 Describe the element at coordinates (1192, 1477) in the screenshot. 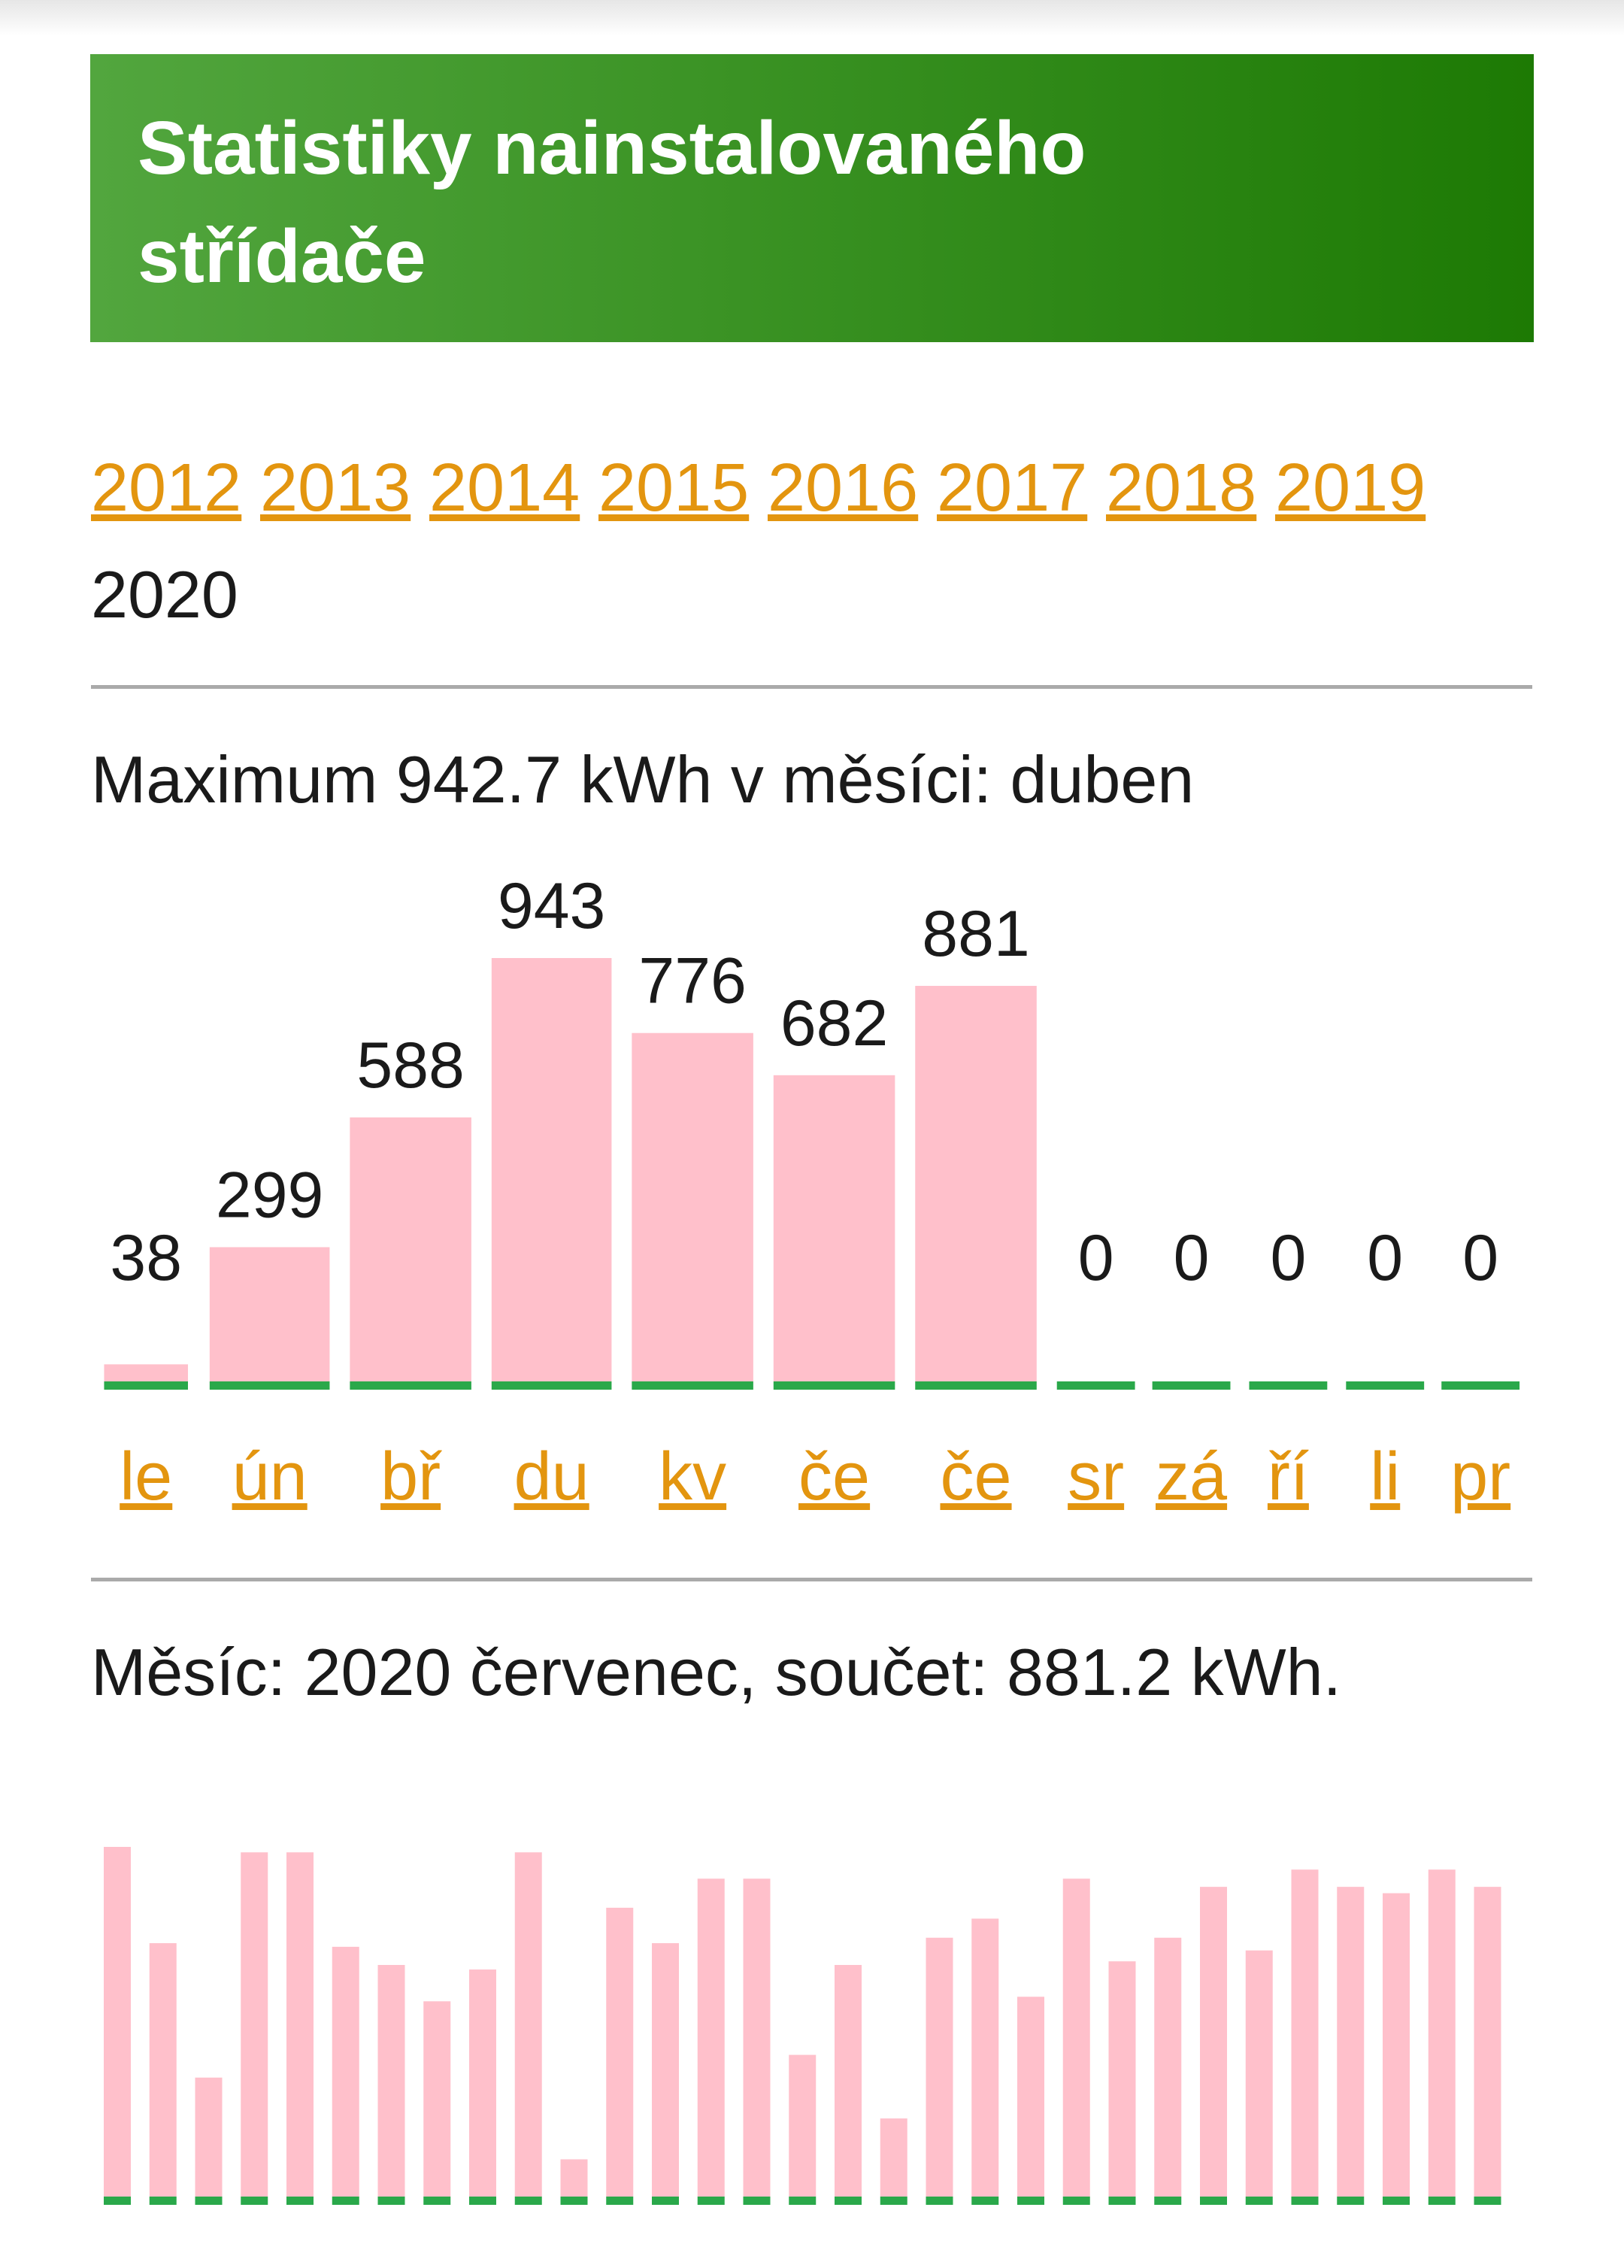

I see `month-link: zá` at that location.